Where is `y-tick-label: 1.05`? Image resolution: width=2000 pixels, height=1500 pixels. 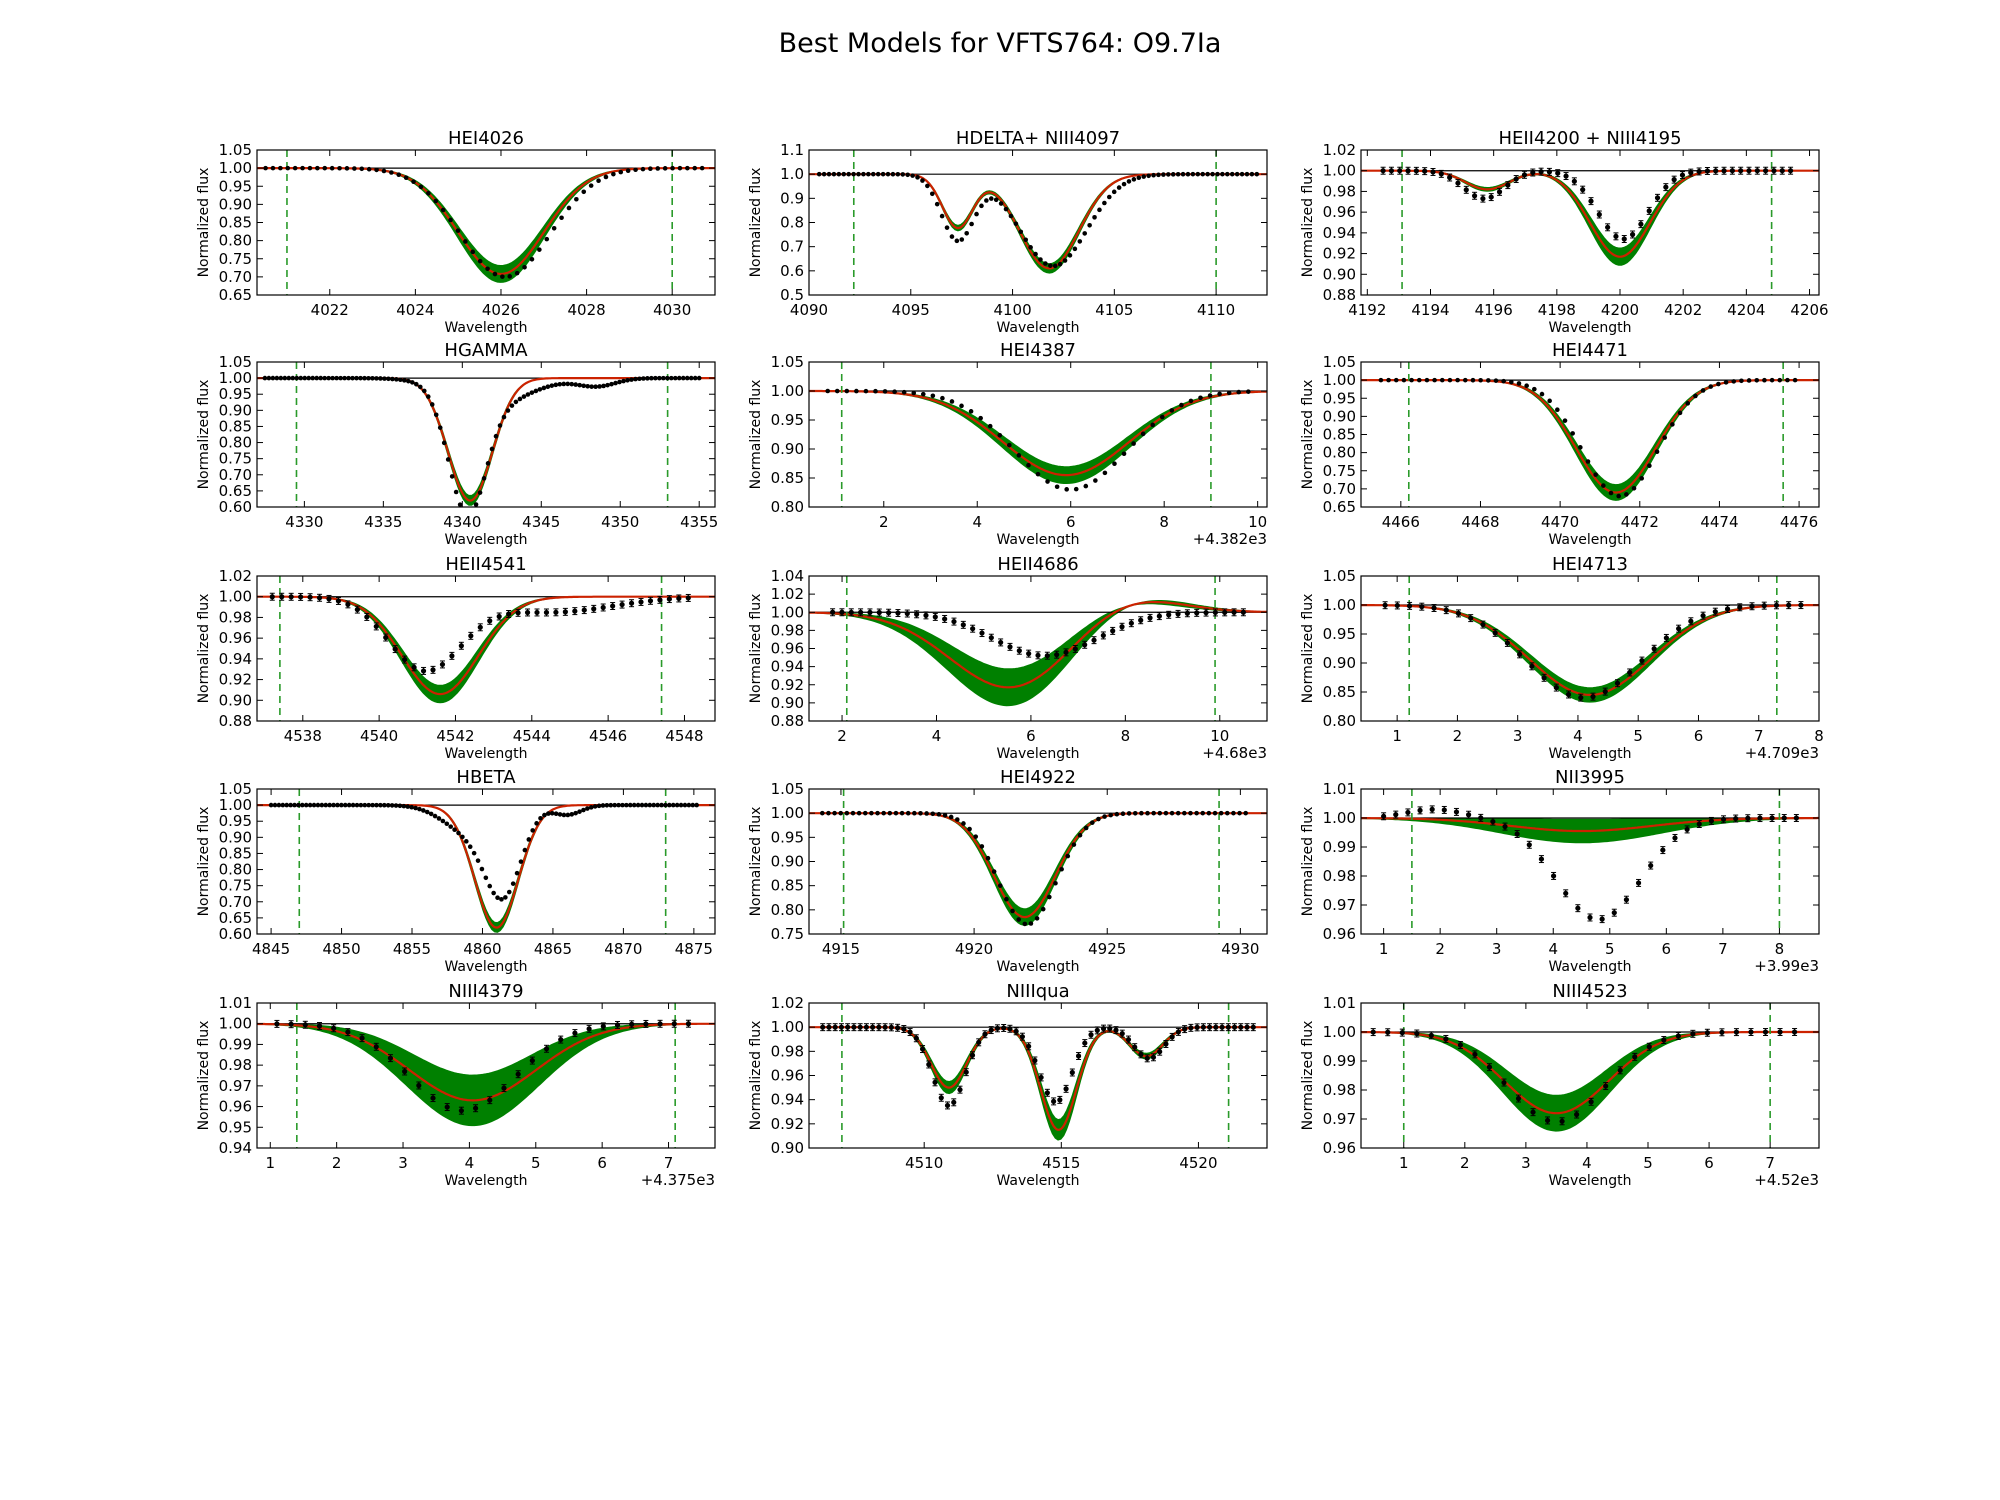 y-tick-label: 1.05 is located at coordinates (1339, 576).